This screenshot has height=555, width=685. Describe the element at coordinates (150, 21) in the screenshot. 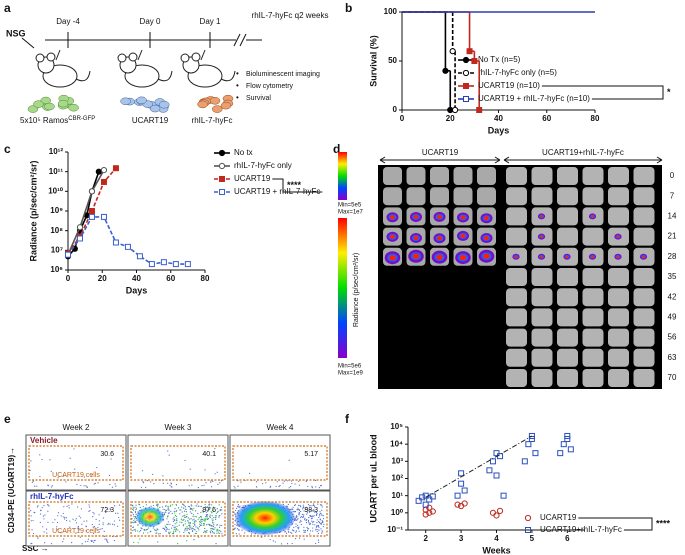

I see `timepoint: Day 0` at that location.